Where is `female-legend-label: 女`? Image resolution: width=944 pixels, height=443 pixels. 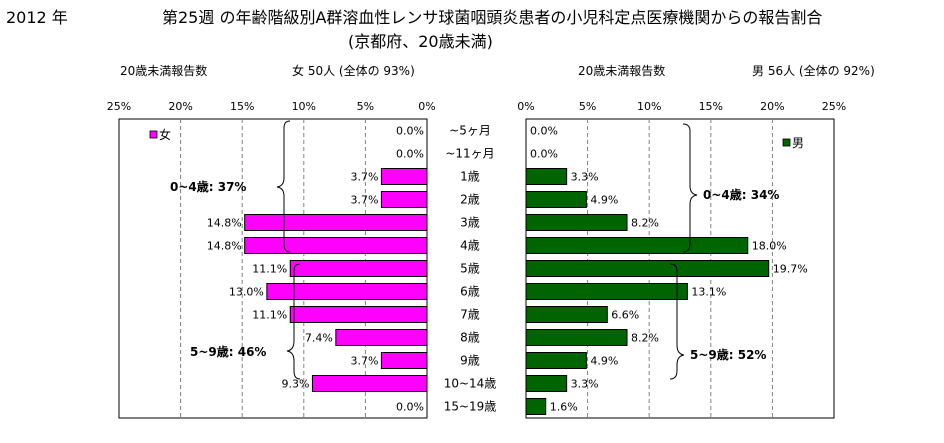 female-legend-label: 女 is located at coordinates (165, 134).